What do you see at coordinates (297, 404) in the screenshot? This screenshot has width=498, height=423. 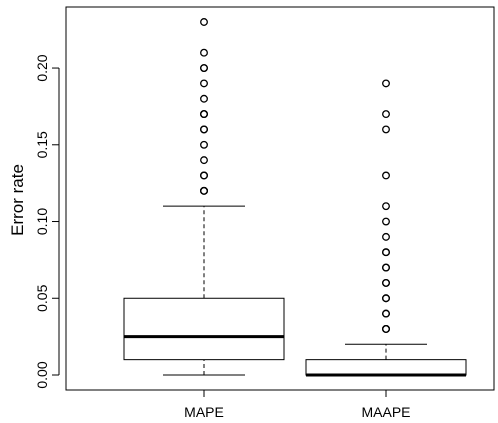 I see `x-axis: MAPE MAAPE` at bounding box center [297, 404].